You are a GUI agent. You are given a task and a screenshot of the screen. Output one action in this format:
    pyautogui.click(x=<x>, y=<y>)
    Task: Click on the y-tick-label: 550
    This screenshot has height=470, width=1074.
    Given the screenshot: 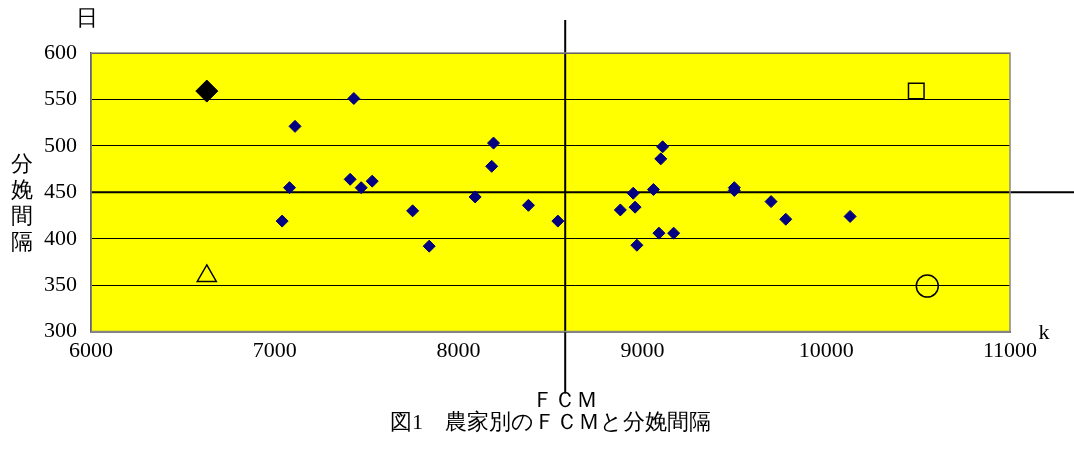 What is the action you would take?
    pyautogui.click(x=60, y=98)
    